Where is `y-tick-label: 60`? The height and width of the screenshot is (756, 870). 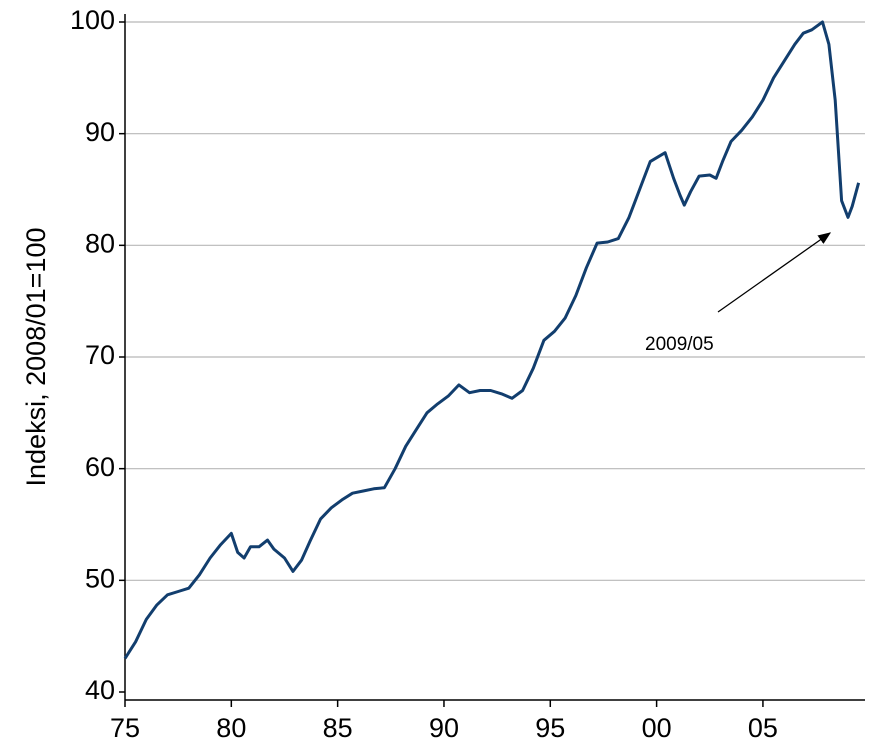 y-tick-label: 60 is located at coordinates (100, 467).